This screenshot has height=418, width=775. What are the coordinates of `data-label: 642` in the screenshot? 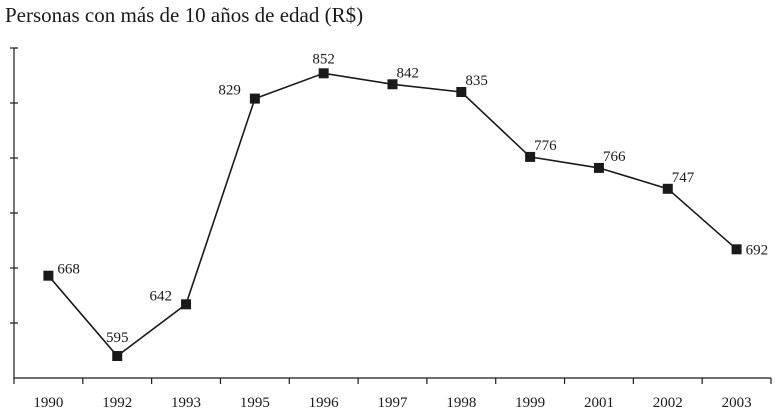 It's located at (161, 296).